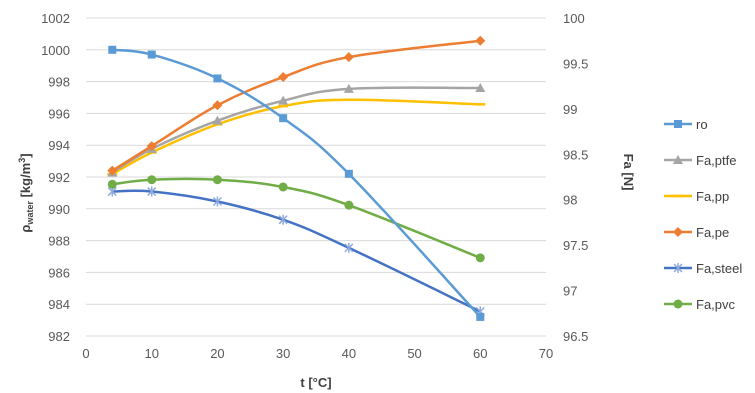  What do you see at coordinates (59, 82) in the screenshot?
I see `y-tick-label: 998` at bounding box center [59, 82].